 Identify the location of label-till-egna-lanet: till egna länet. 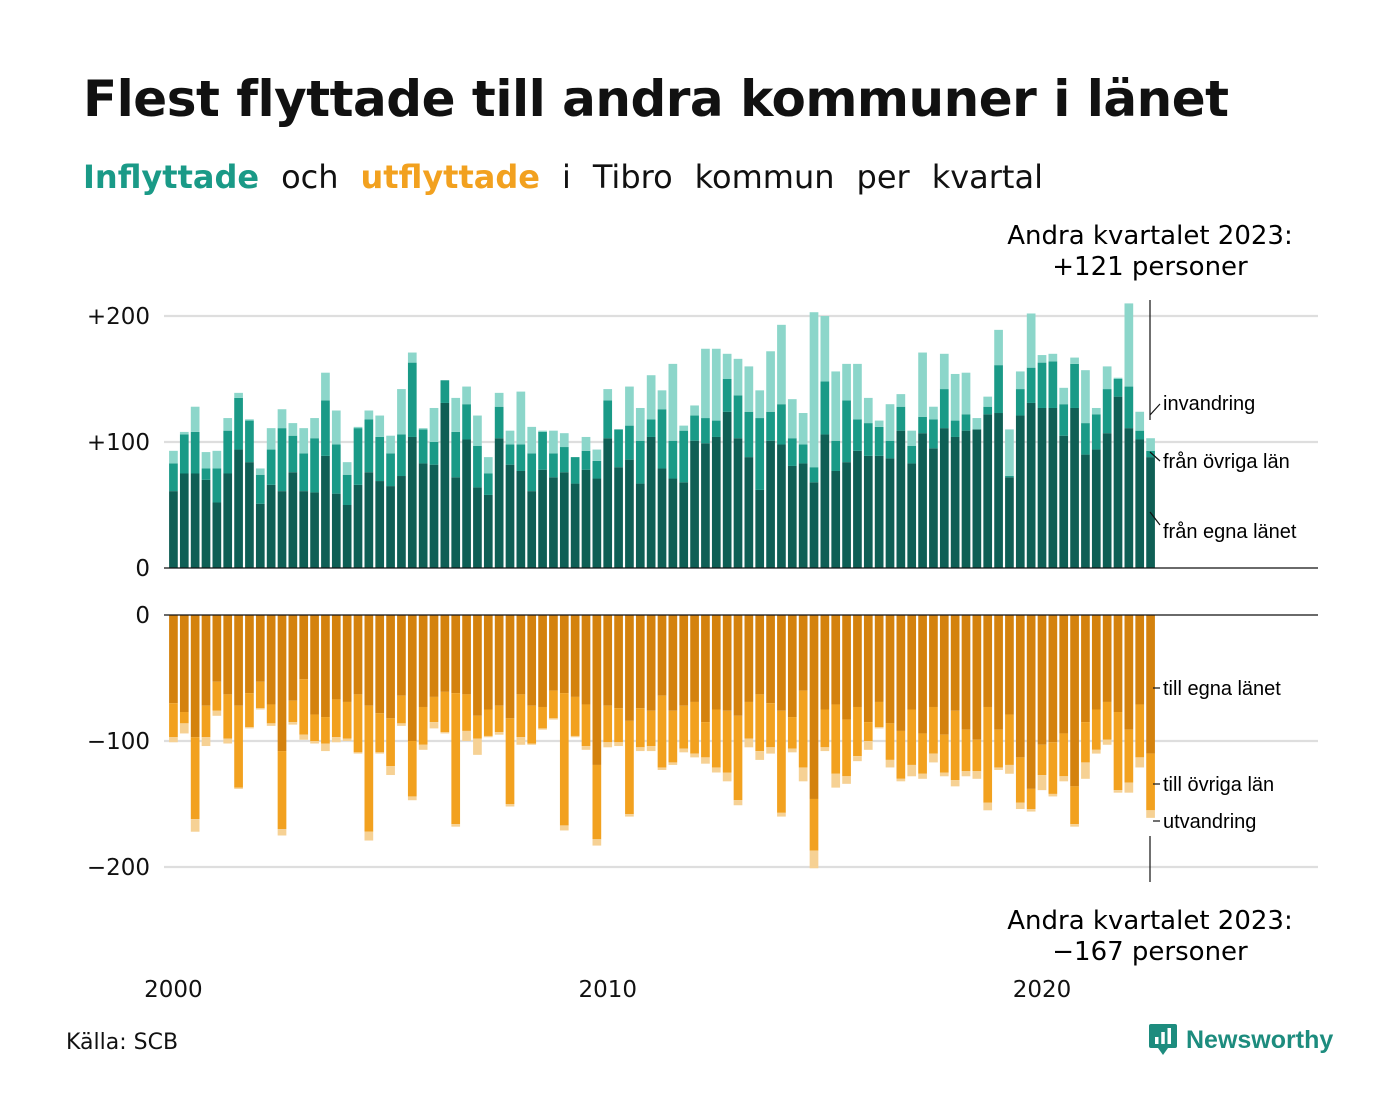
(1222, 689).